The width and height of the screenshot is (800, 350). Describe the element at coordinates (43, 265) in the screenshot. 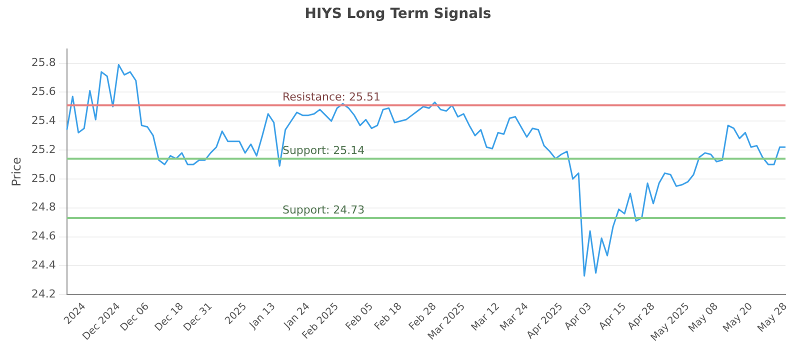

I see `y-tick-label: 24.4` at that location.